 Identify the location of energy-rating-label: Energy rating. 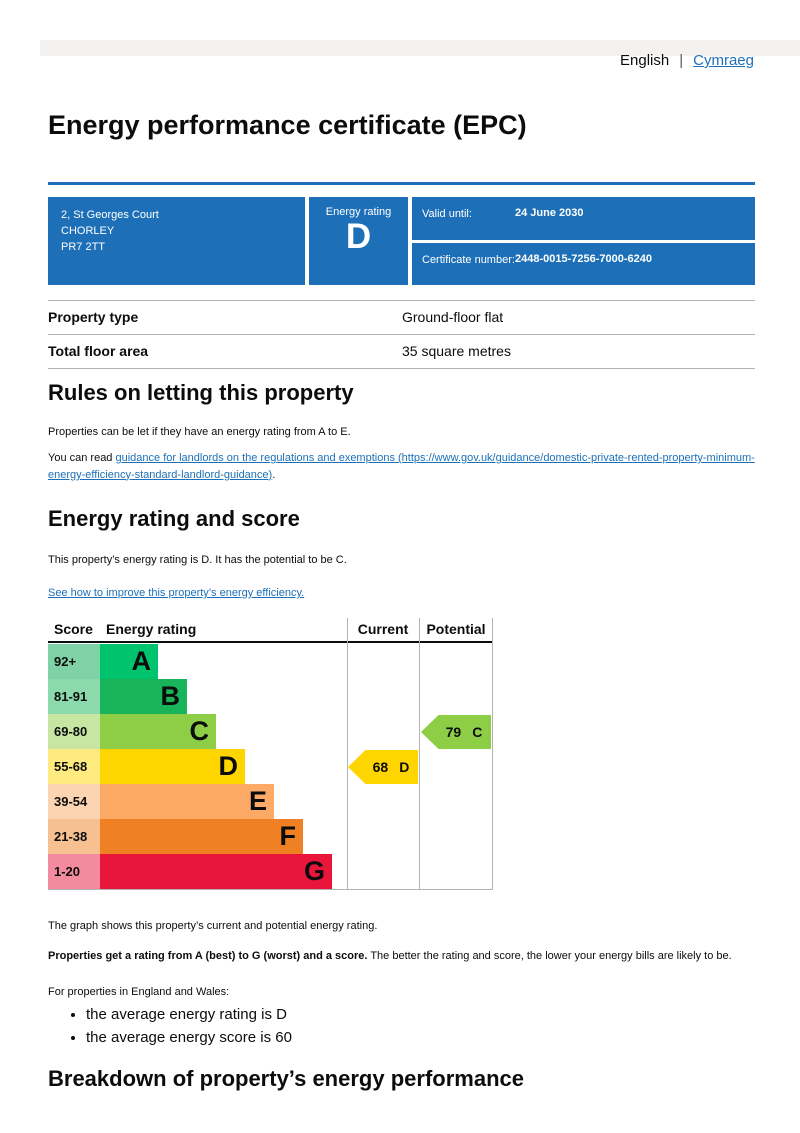
(358, 212).